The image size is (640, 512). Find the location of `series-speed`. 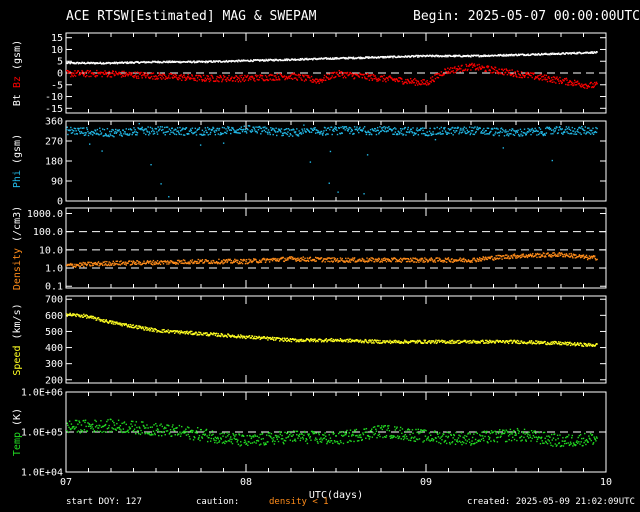

series-speed is located at coordinates (332, 330).